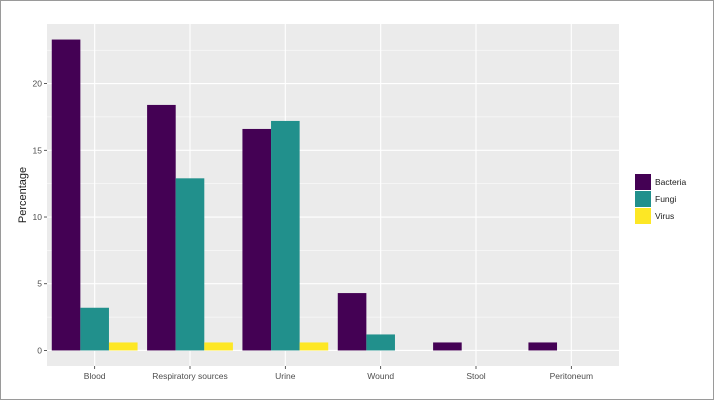 This screenshot has width=714, height=400. What do you see at coordinates (670, 182) in the screenshot?
I see `legend-label-bacteria: Bacteria` at bounding box center [670, 182].